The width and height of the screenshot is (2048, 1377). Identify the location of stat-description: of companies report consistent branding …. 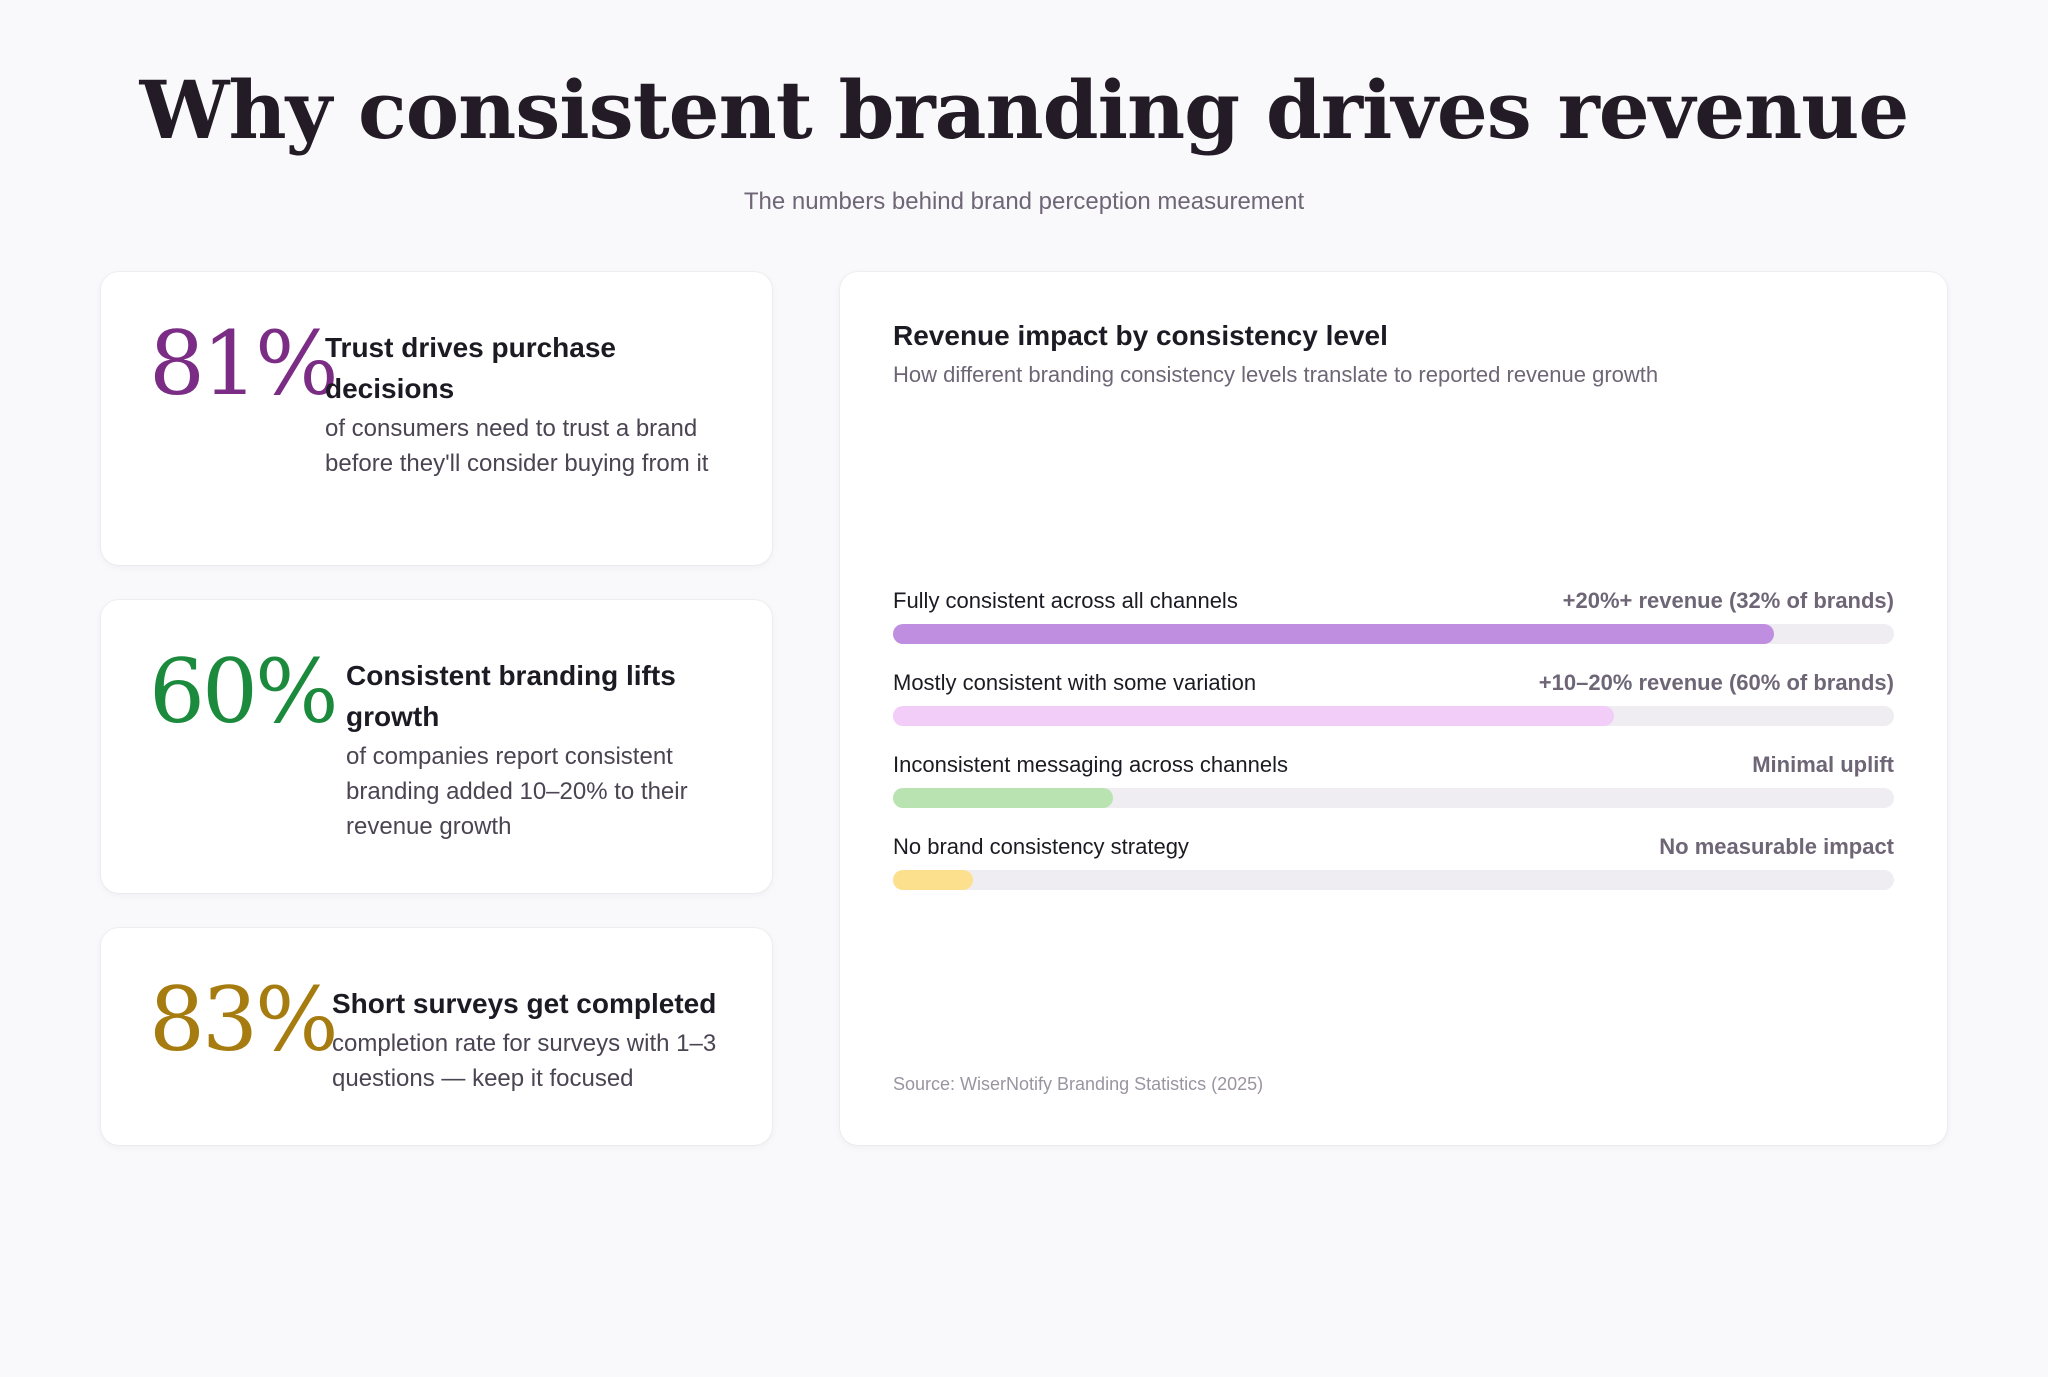
(517, 791).